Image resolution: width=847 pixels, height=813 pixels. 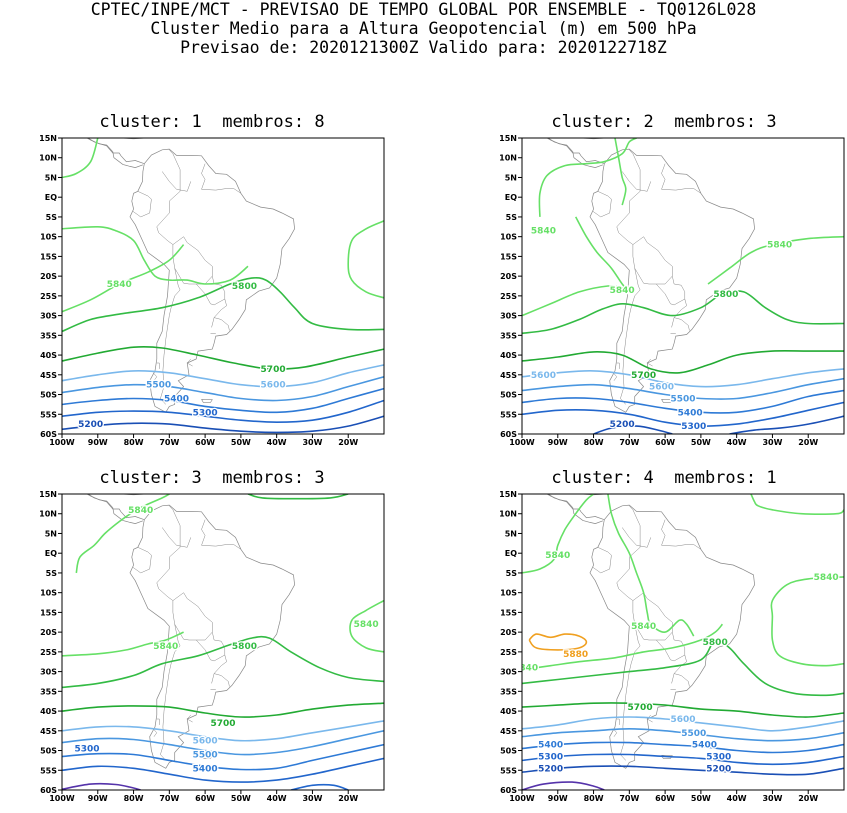 What do you see at coordinates (575, 655) in the screenshot?
I see `contour-label: 5880` at bounding box center [575, 655].